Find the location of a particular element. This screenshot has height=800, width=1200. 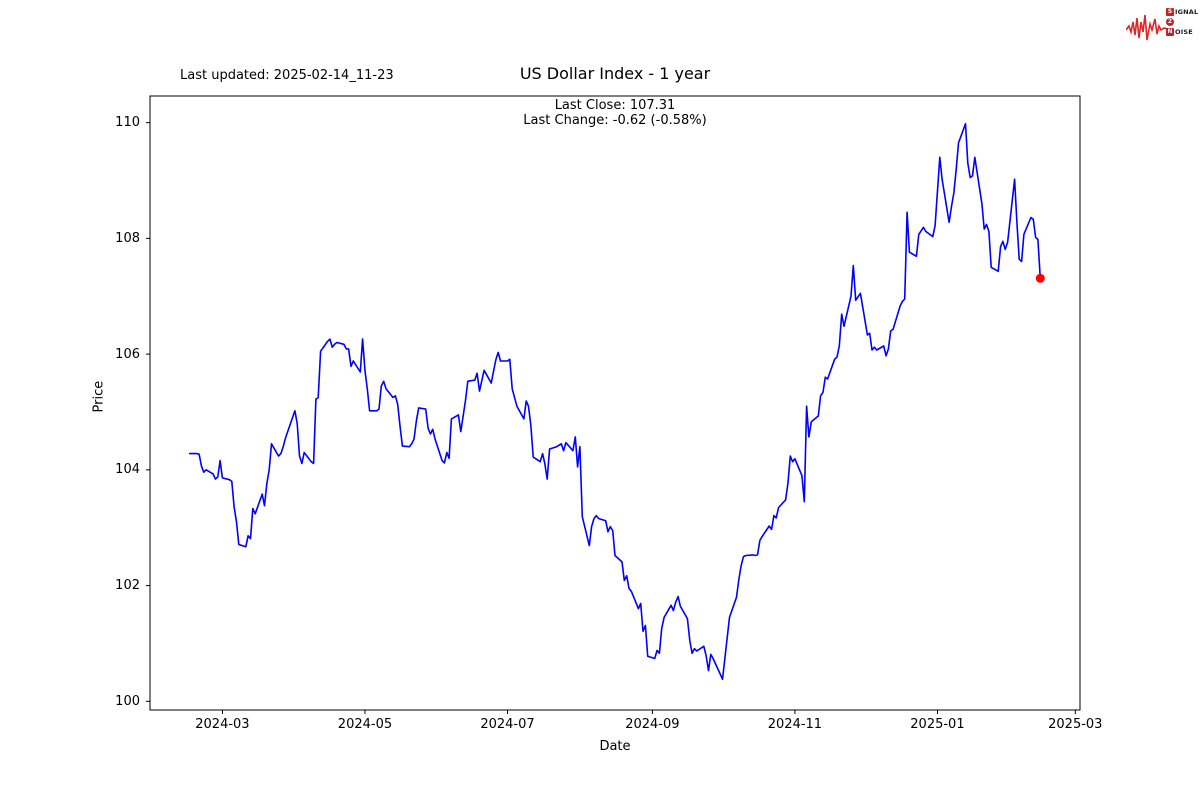

logo-line-signal: S IGNAL is located at coordinates (1182, 11).